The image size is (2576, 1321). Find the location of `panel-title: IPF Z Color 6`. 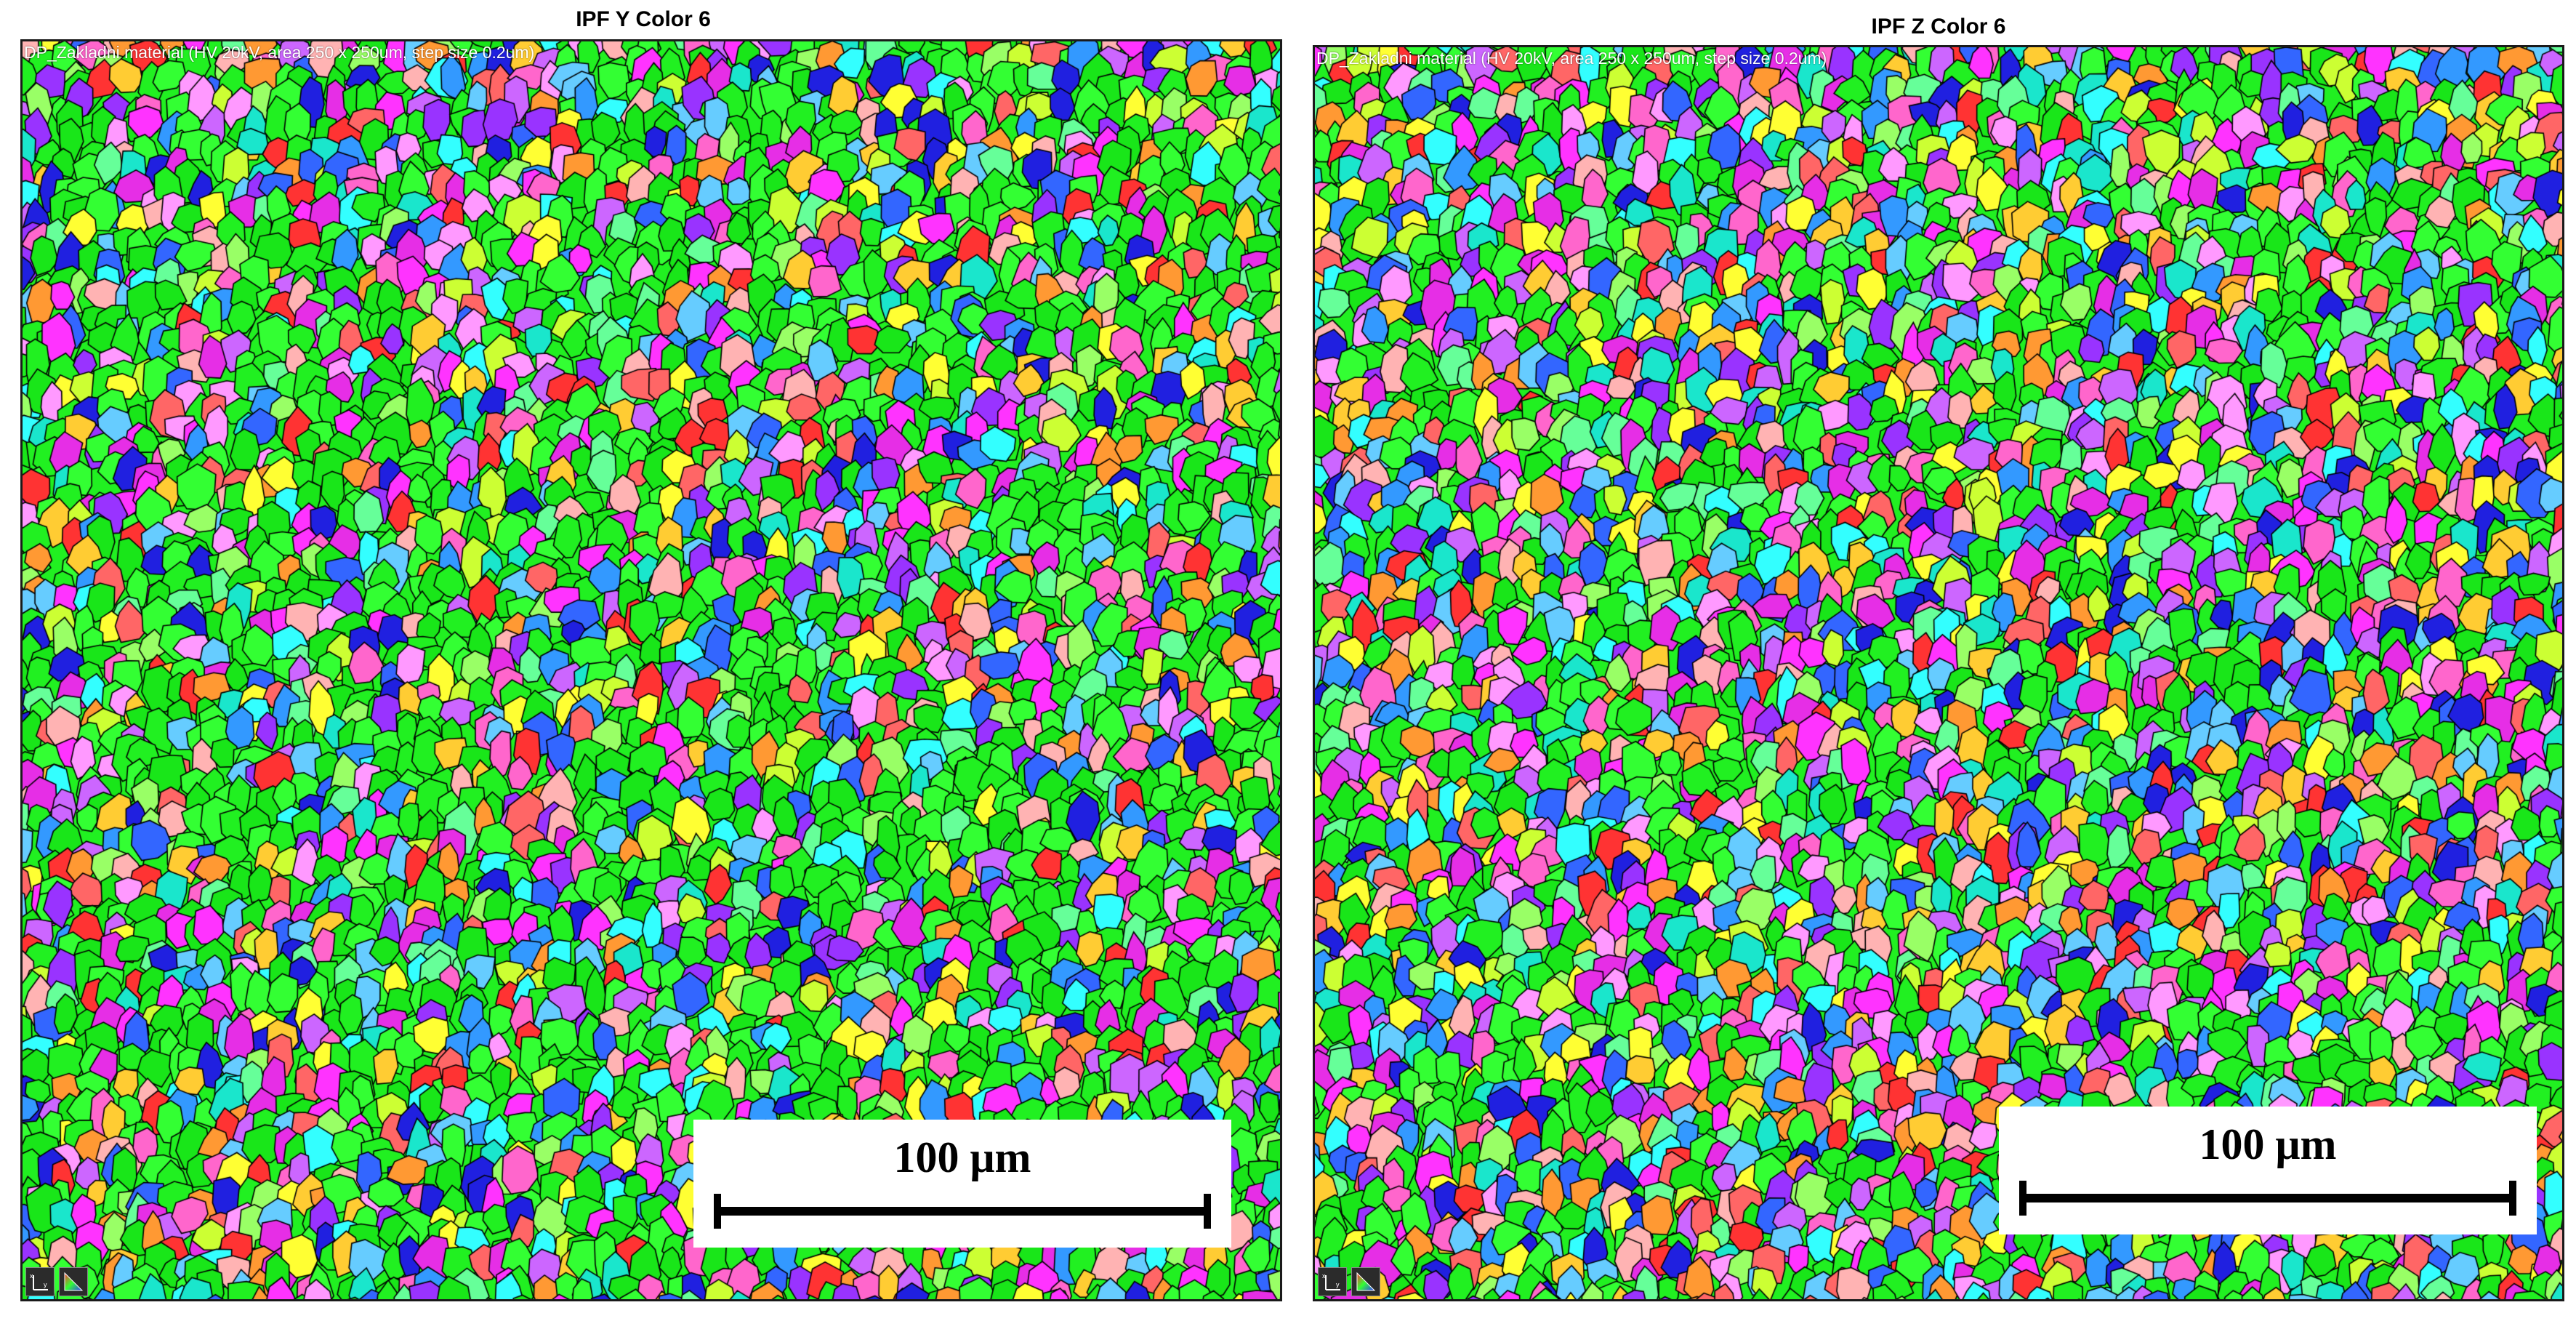

panel-title: IPF Z Color 6 is located at coordinates (1938, 27).